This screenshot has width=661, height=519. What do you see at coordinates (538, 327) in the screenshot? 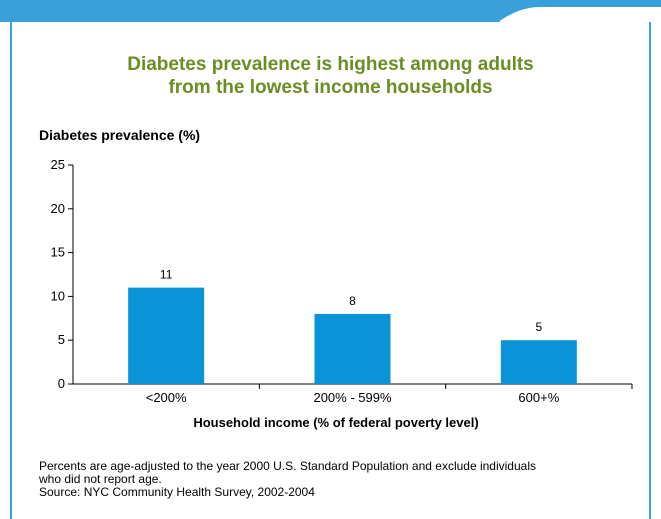
I see `bar-data-label: 5` at bounding box center [538, 327].